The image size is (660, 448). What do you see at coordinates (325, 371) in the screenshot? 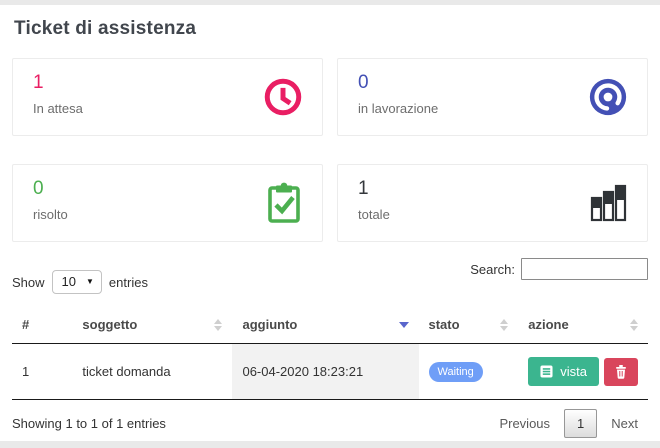
I see `ticket-added-cell: 06-04-2020 18:23:21` at bounding box center [325, 371].